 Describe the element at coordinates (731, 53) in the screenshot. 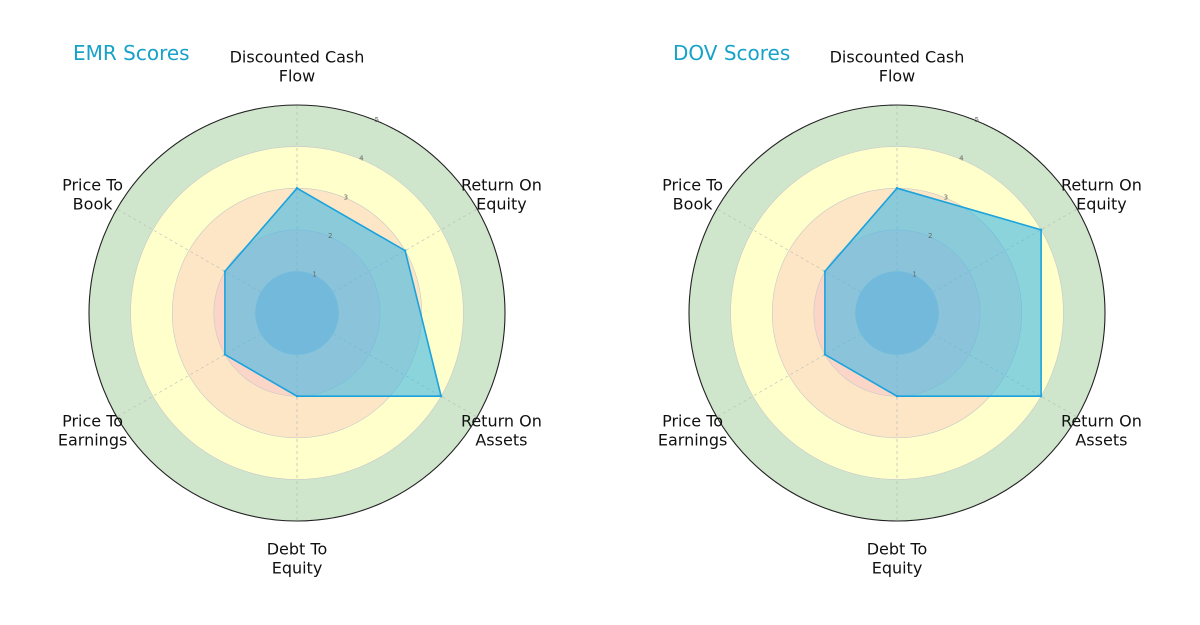

I see `chart-title: DOV Scores` at that location.